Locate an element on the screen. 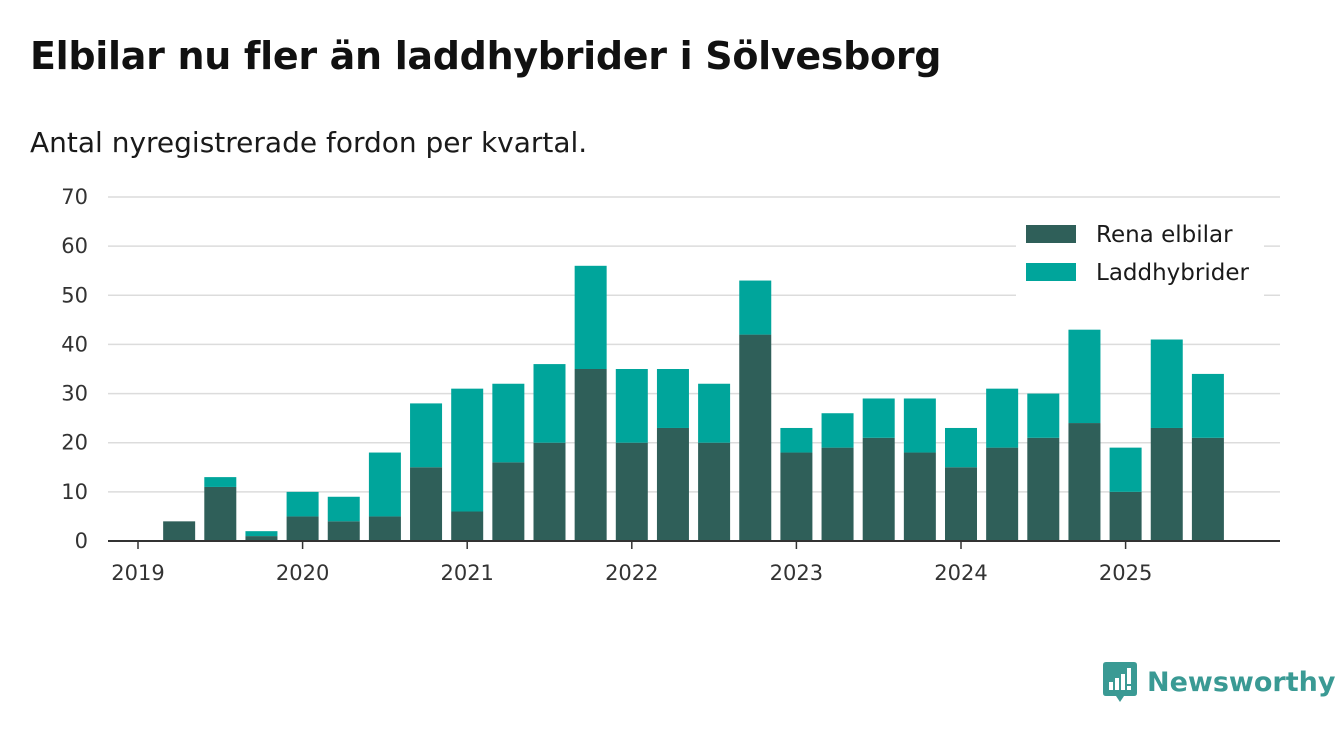 The width and height of the screenshot is (1340, 733). bar-rena-elbilar-2020Q1 is located at coordinates (302, 528).